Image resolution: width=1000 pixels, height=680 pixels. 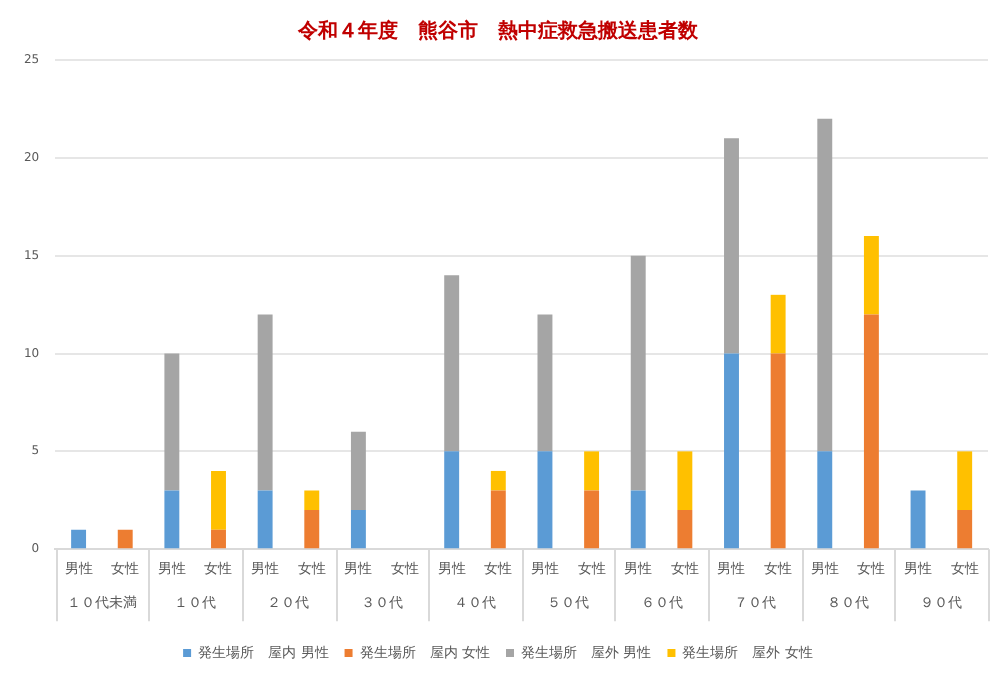 What do you see at coordinates (498, 31) in the screenshot?
I see `chart-title: 令和４年度 熊谷市 熱中症救急搬送患者数` at bounding box center [498, 31].